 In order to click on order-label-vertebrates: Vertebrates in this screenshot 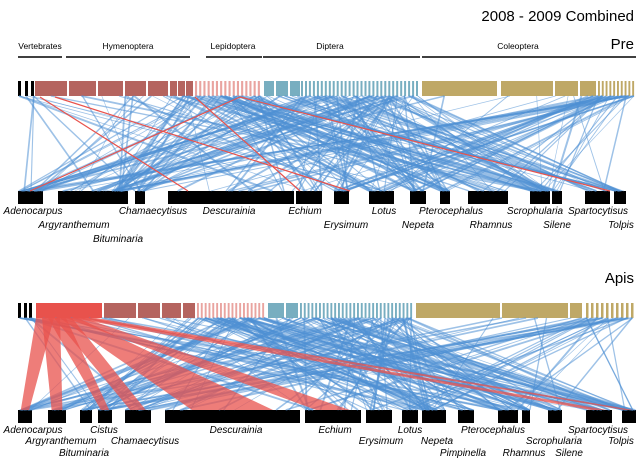, I will do `click(40, 46)`.